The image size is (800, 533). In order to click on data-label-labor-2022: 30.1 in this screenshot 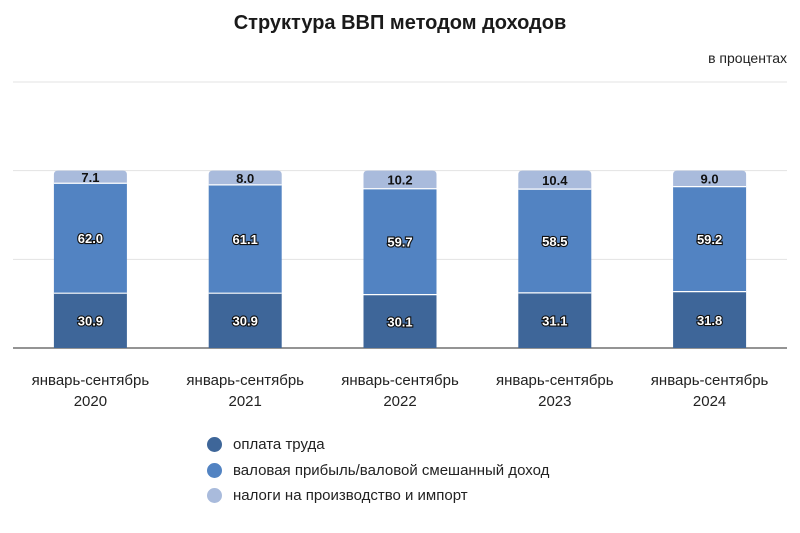, I will do `click(399, 321)`.